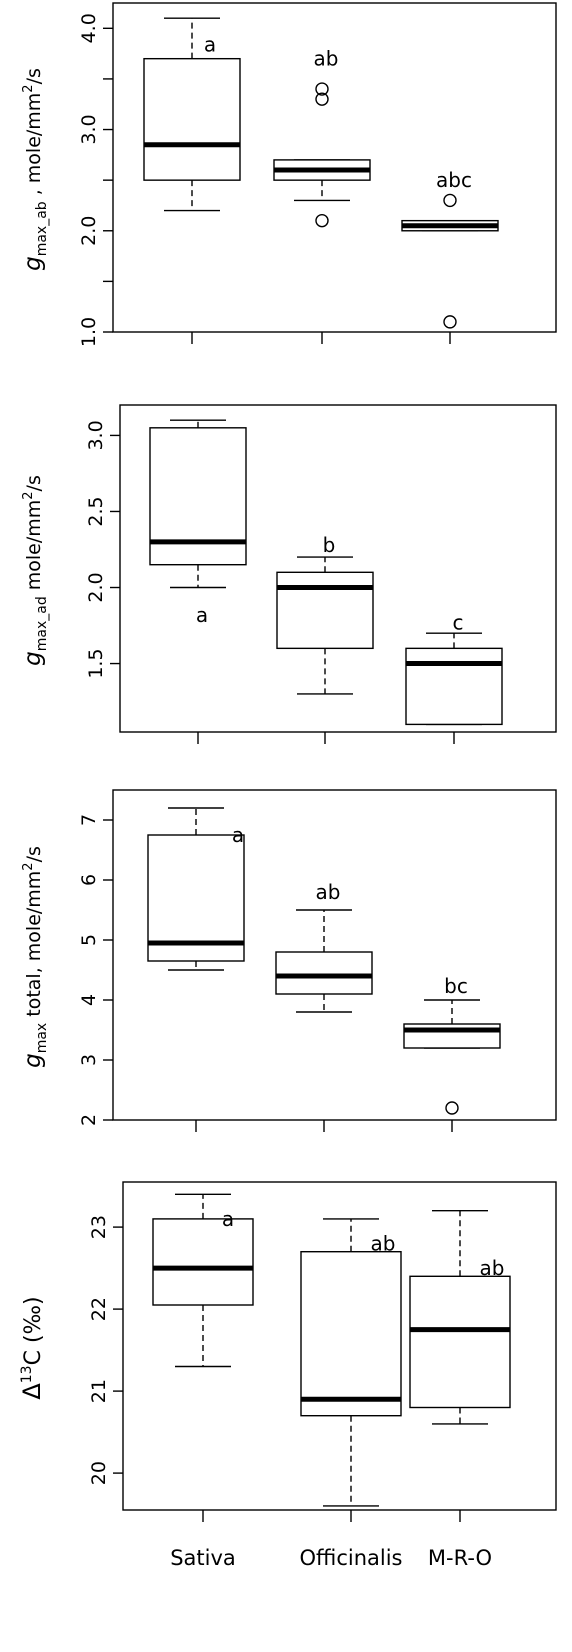  Describe the element at coordinates (42, 228) in the screenshot. I see `y-label-subscript: max_ab` at that location.